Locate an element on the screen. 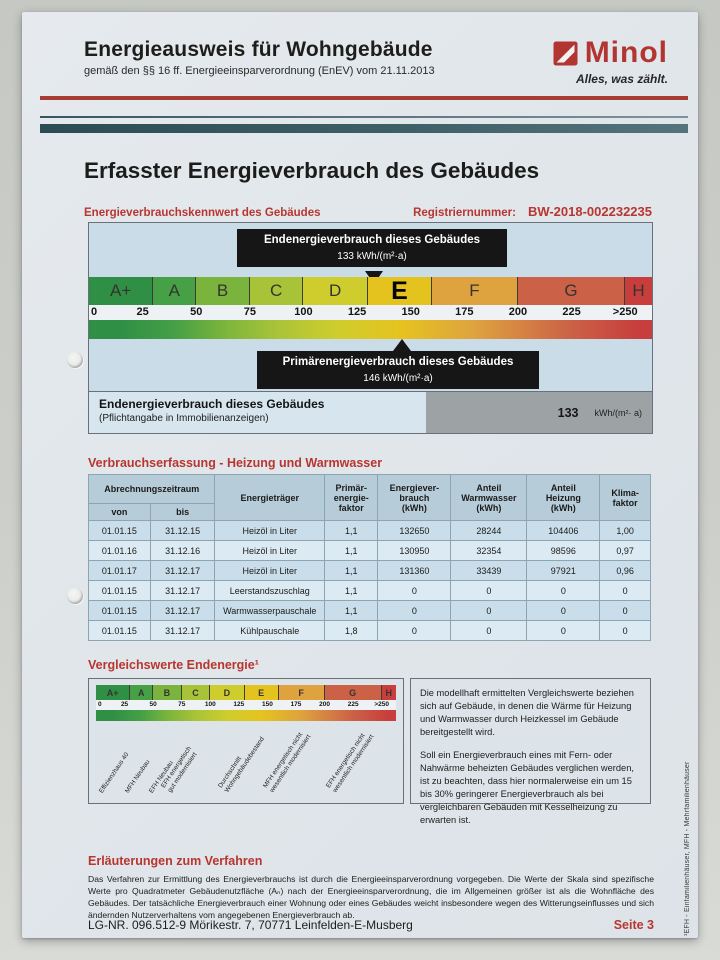  tick-25: 25 is located at coordinates (142, 312).